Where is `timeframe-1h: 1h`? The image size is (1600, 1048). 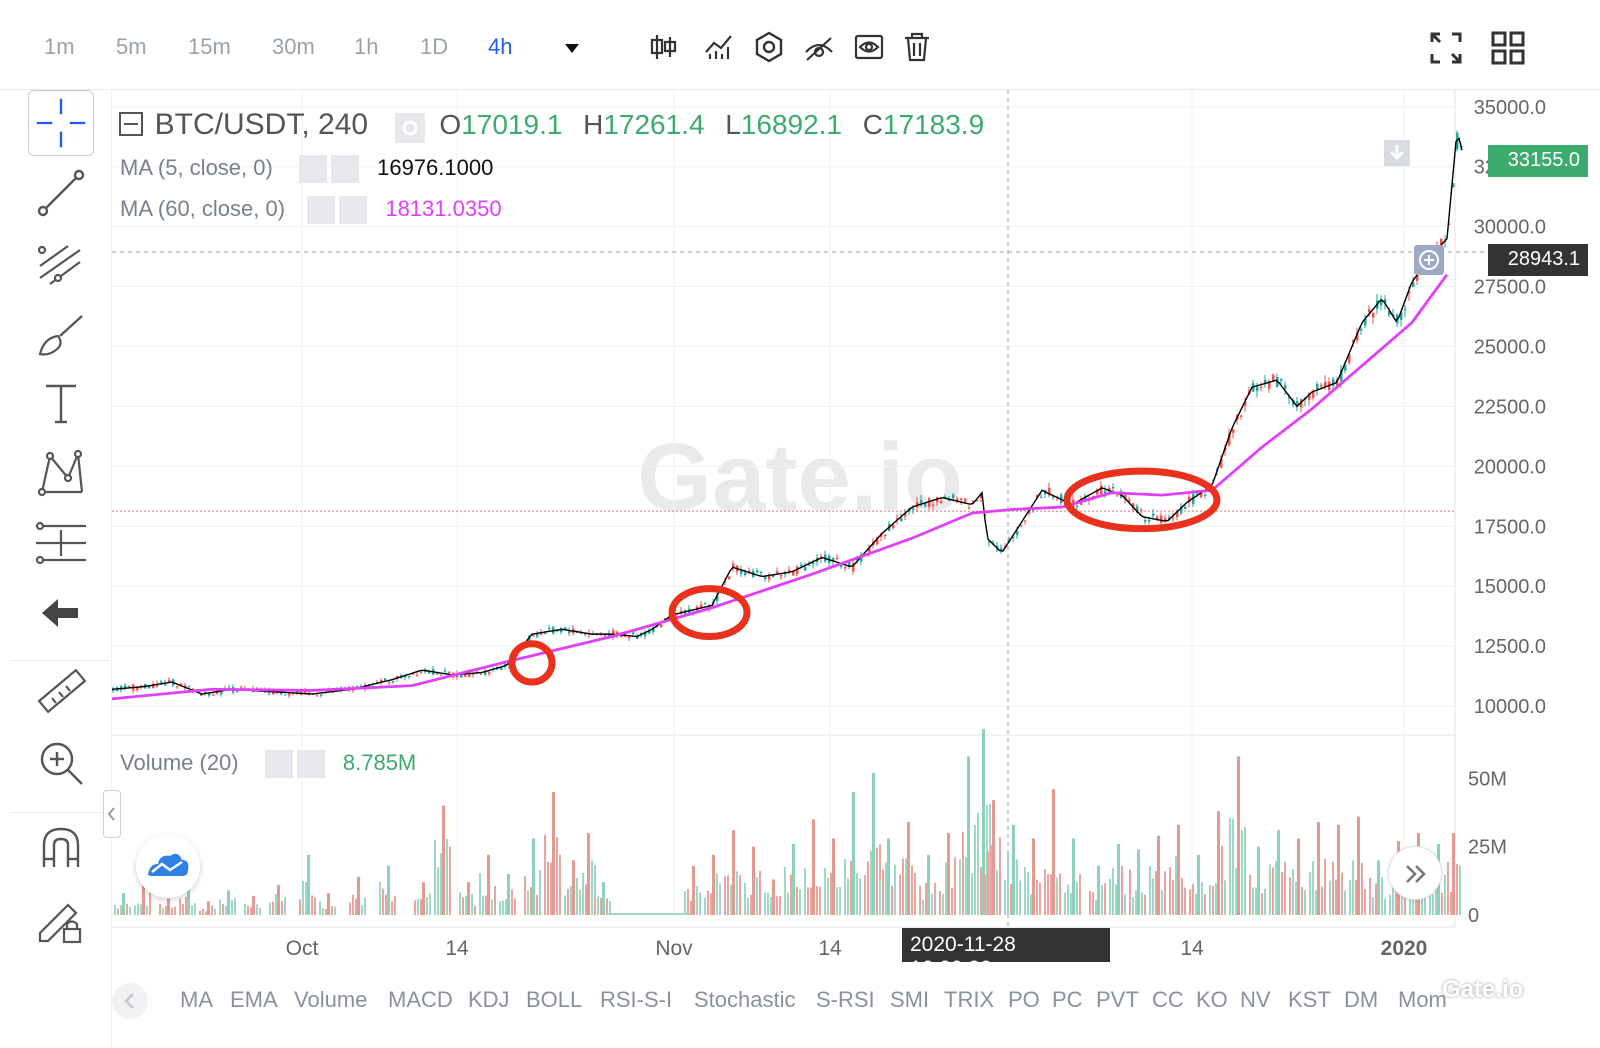
timeframe-1h: 1h is located at coordinates (366, 46).